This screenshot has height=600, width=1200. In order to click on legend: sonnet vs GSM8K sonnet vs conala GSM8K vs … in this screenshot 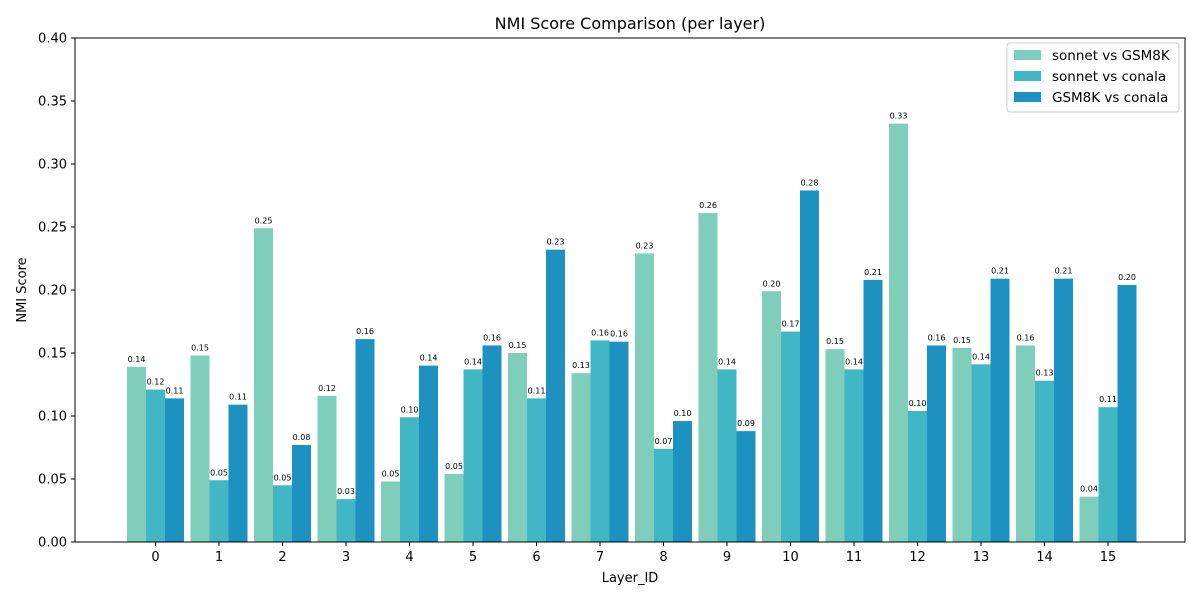, I will do `click(1093, 77)`.